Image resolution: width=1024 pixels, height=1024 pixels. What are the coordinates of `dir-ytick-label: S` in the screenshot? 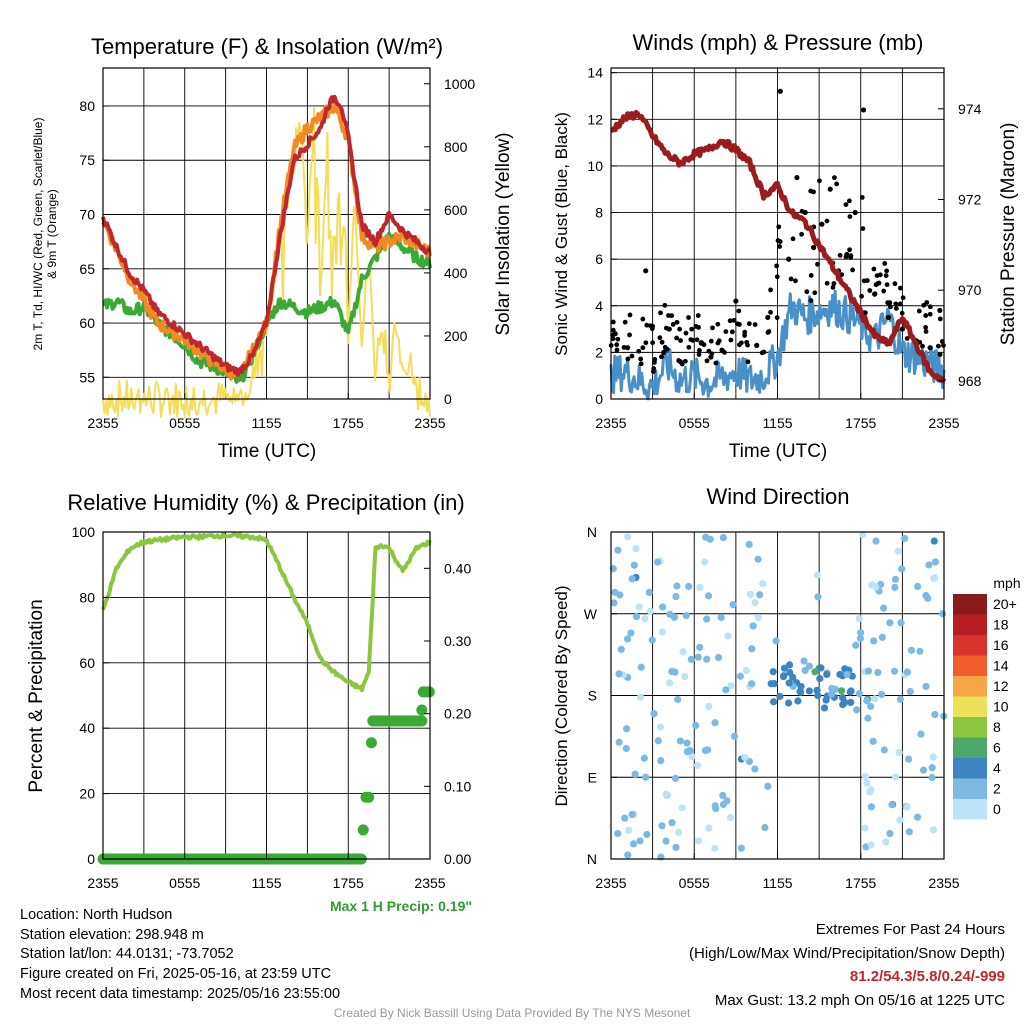 It's located at (592, 696).